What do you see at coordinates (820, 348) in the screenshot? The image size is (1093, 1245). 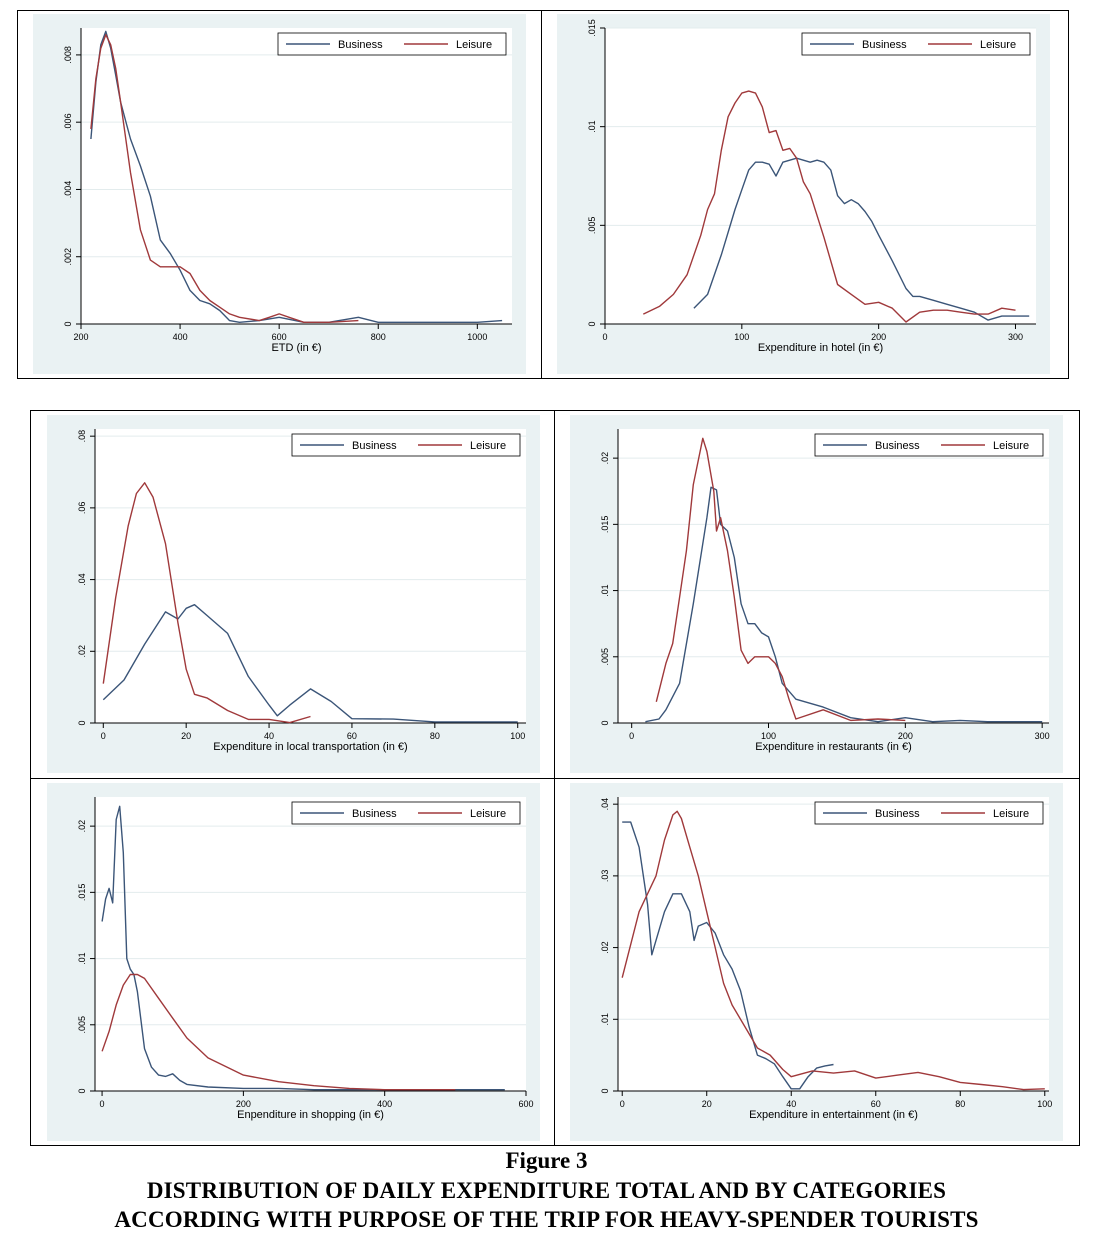 I see `x-axis-label: Expenditure in hotel (in €)` at bounding box center [820, 348].